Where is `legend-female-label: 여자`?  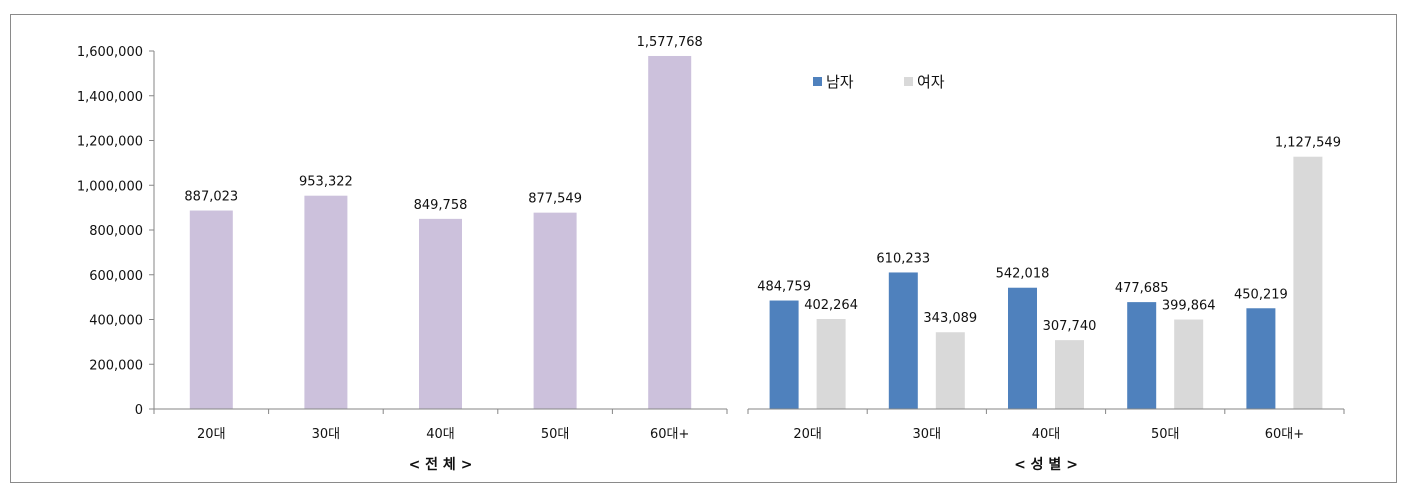 legend-female-label: 여자 is located at coordinates (931, 82).